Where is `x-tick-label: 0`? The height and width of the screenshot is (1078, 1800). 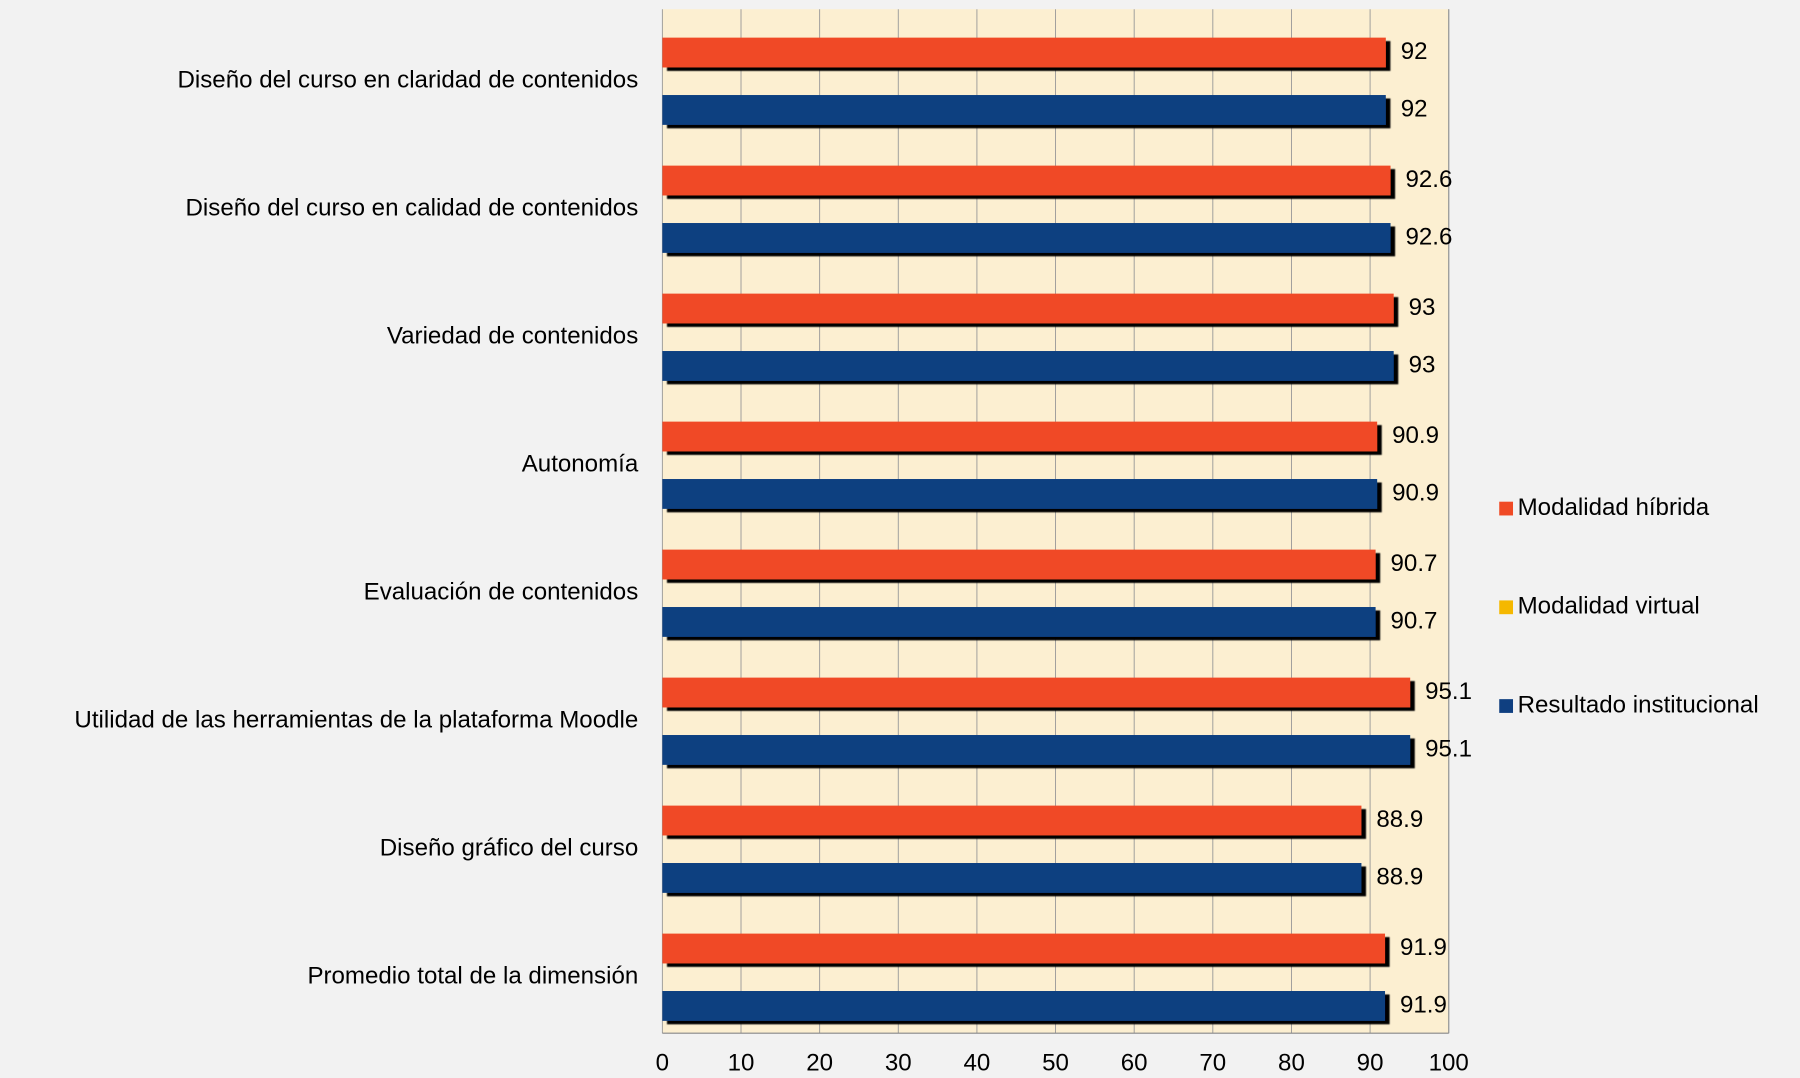 x-tick-label: 0 is located at coordinates (662, 1063).